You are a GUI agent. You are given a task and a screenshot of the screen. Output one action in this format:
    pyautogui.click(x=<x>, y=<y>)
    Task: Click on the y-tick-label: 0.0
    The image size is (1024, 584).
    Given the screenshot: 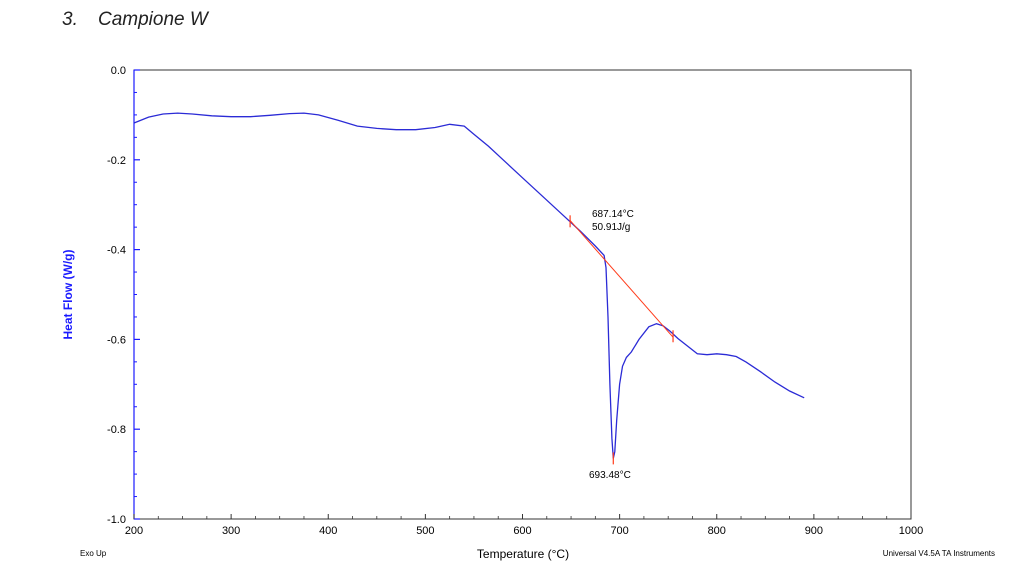 What is the action you would take?
    pyautogui.click(x=118, y=71)
    